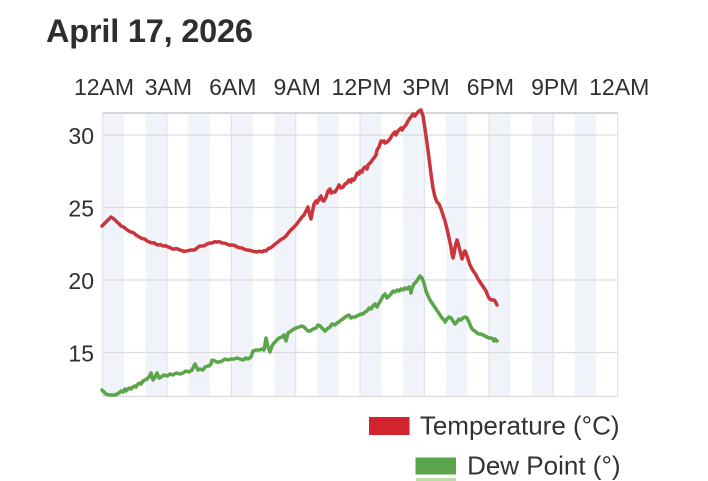  What do you see at coordinates (81, 136) in the screenshot?
I see `svg-text: 30` at bounding box center [81, 136].